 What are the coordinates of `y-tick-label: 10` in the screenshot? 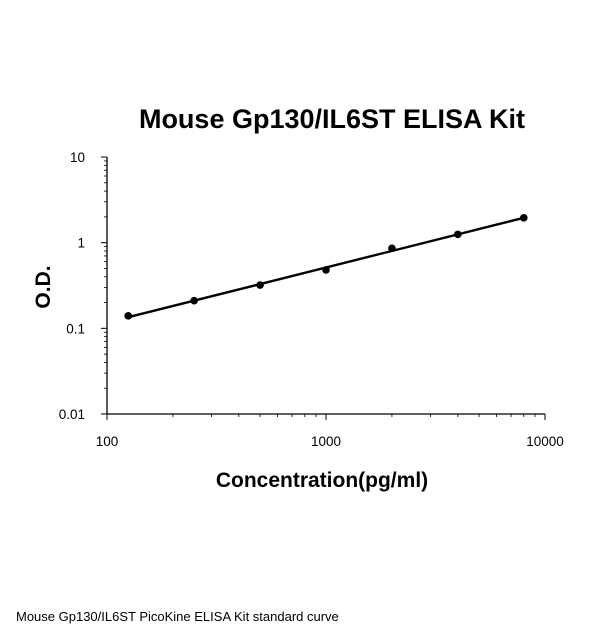 It's located at (77, 157).